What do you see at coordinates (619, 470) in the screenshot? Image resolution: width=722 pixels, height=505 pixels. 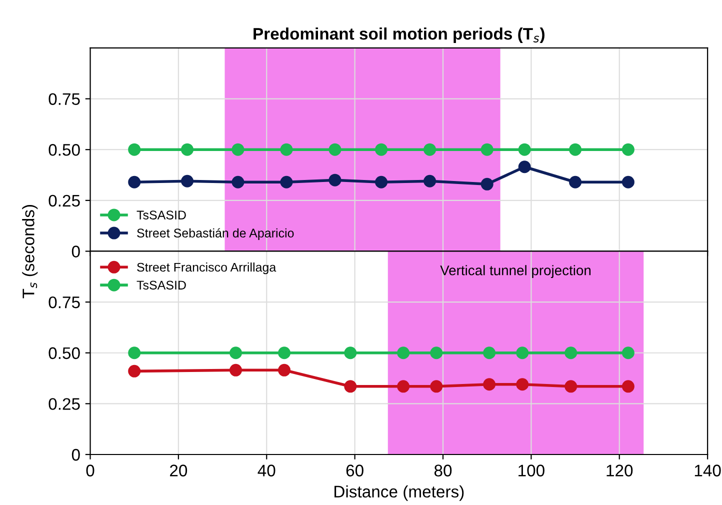 I see `x-tick-label: 120` at bounding box center [619, 470].